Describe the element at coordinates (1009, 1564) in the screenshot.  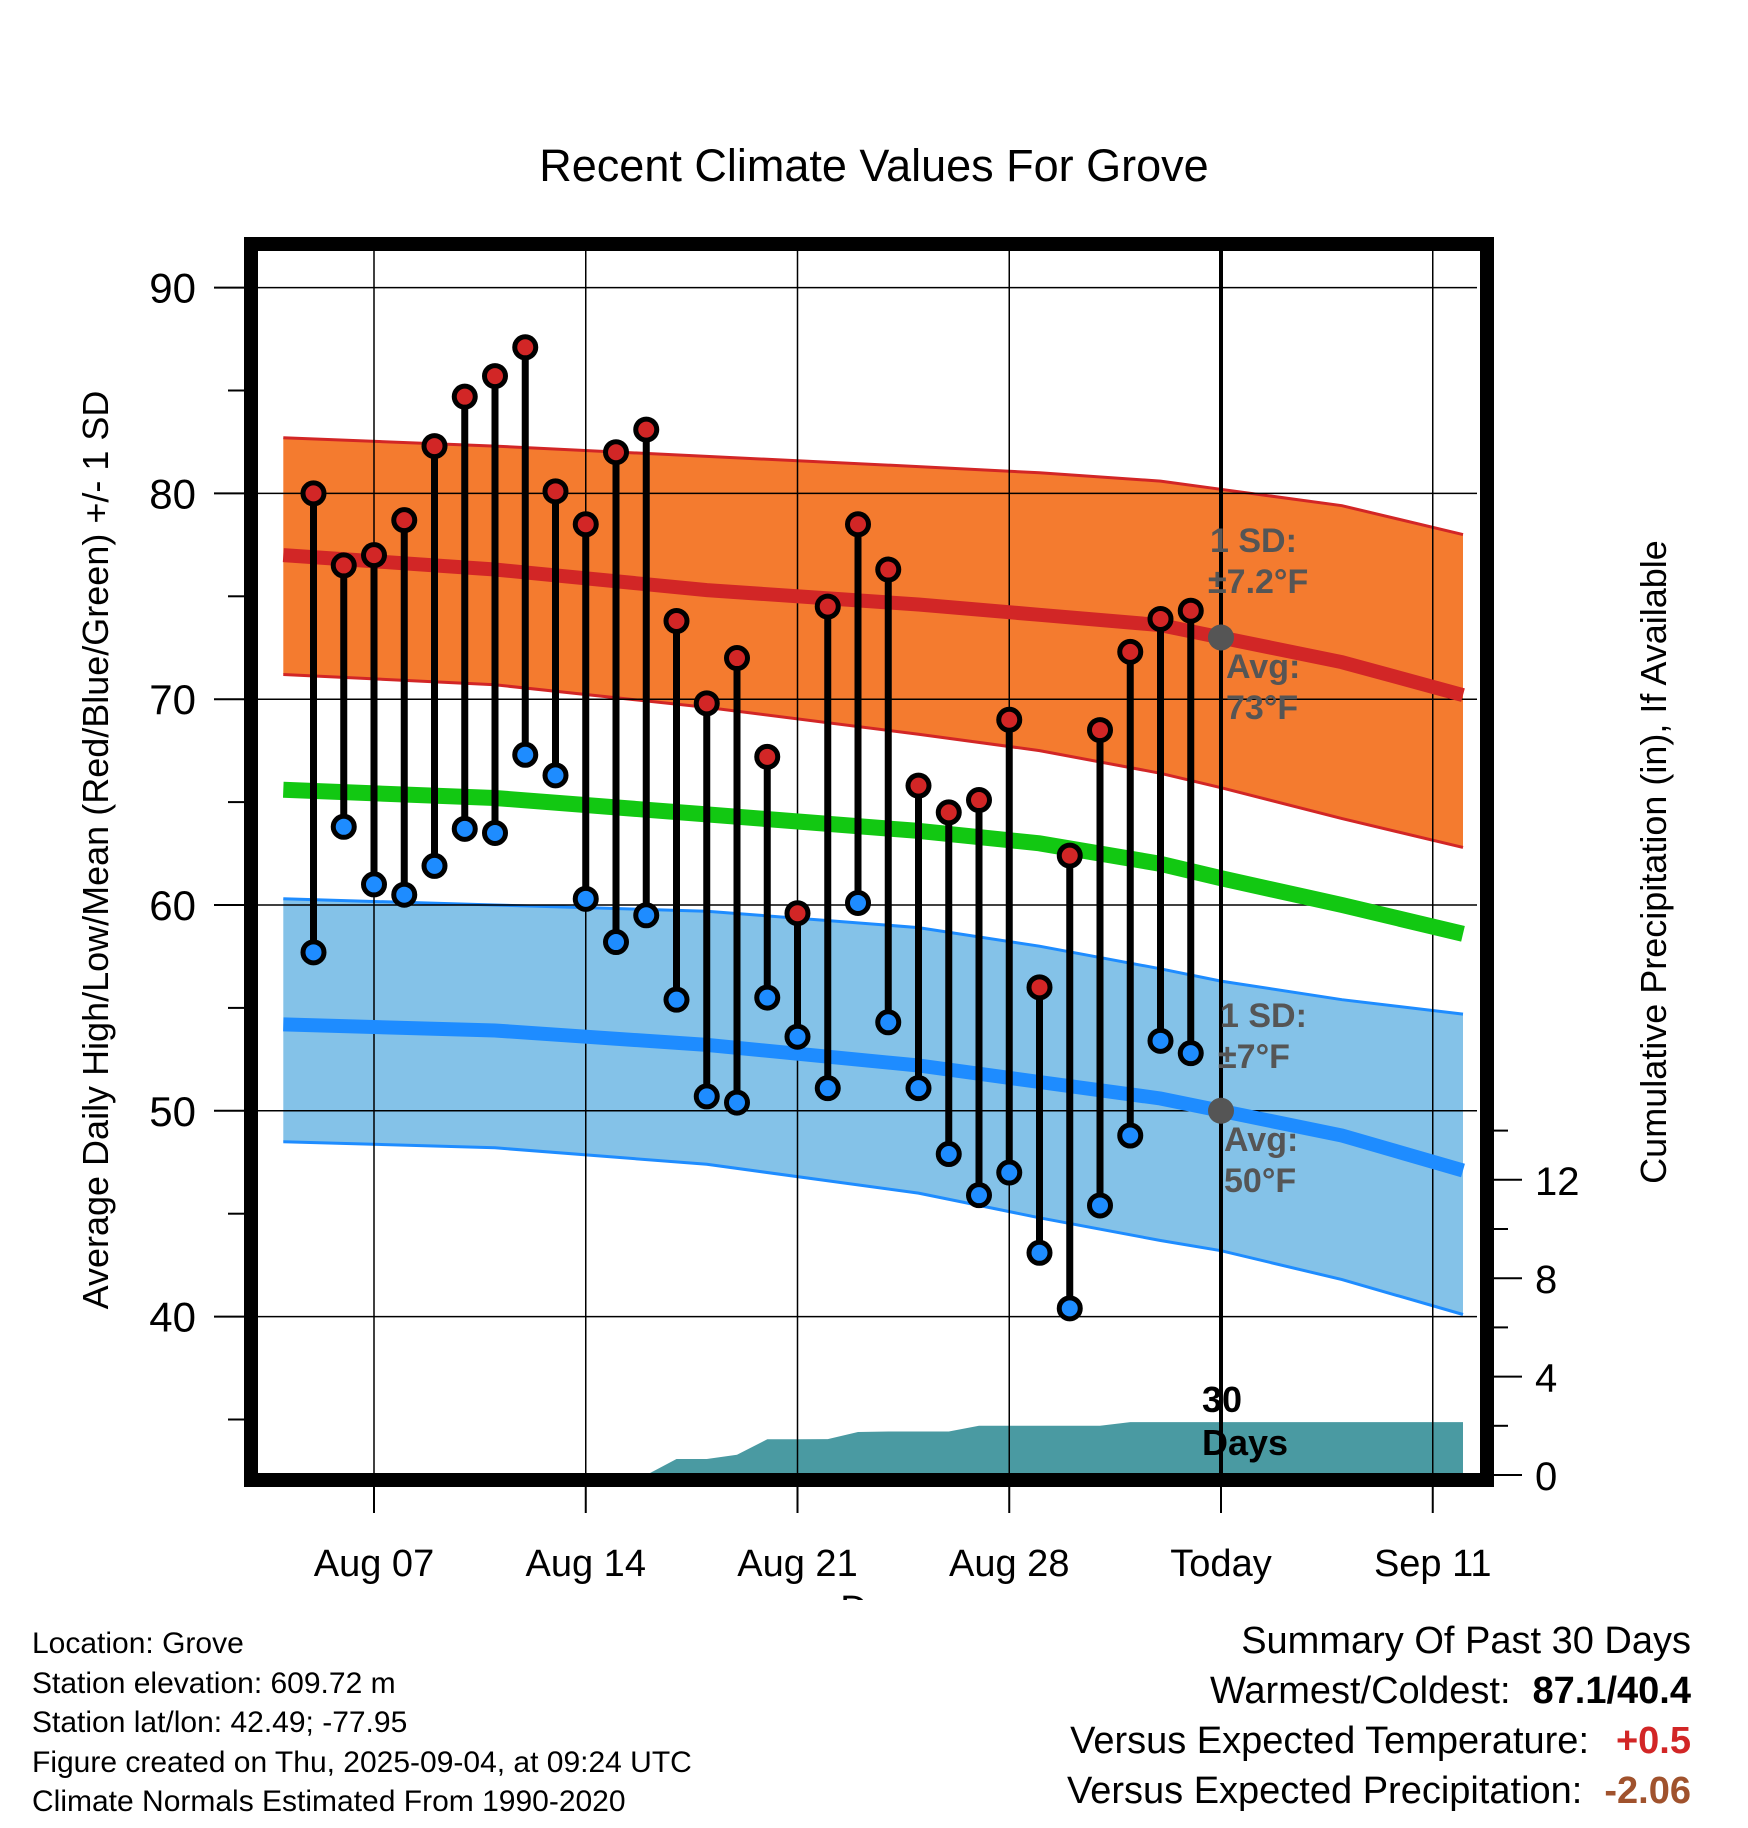
I see `x-tick-label: Aug 28` at that location.